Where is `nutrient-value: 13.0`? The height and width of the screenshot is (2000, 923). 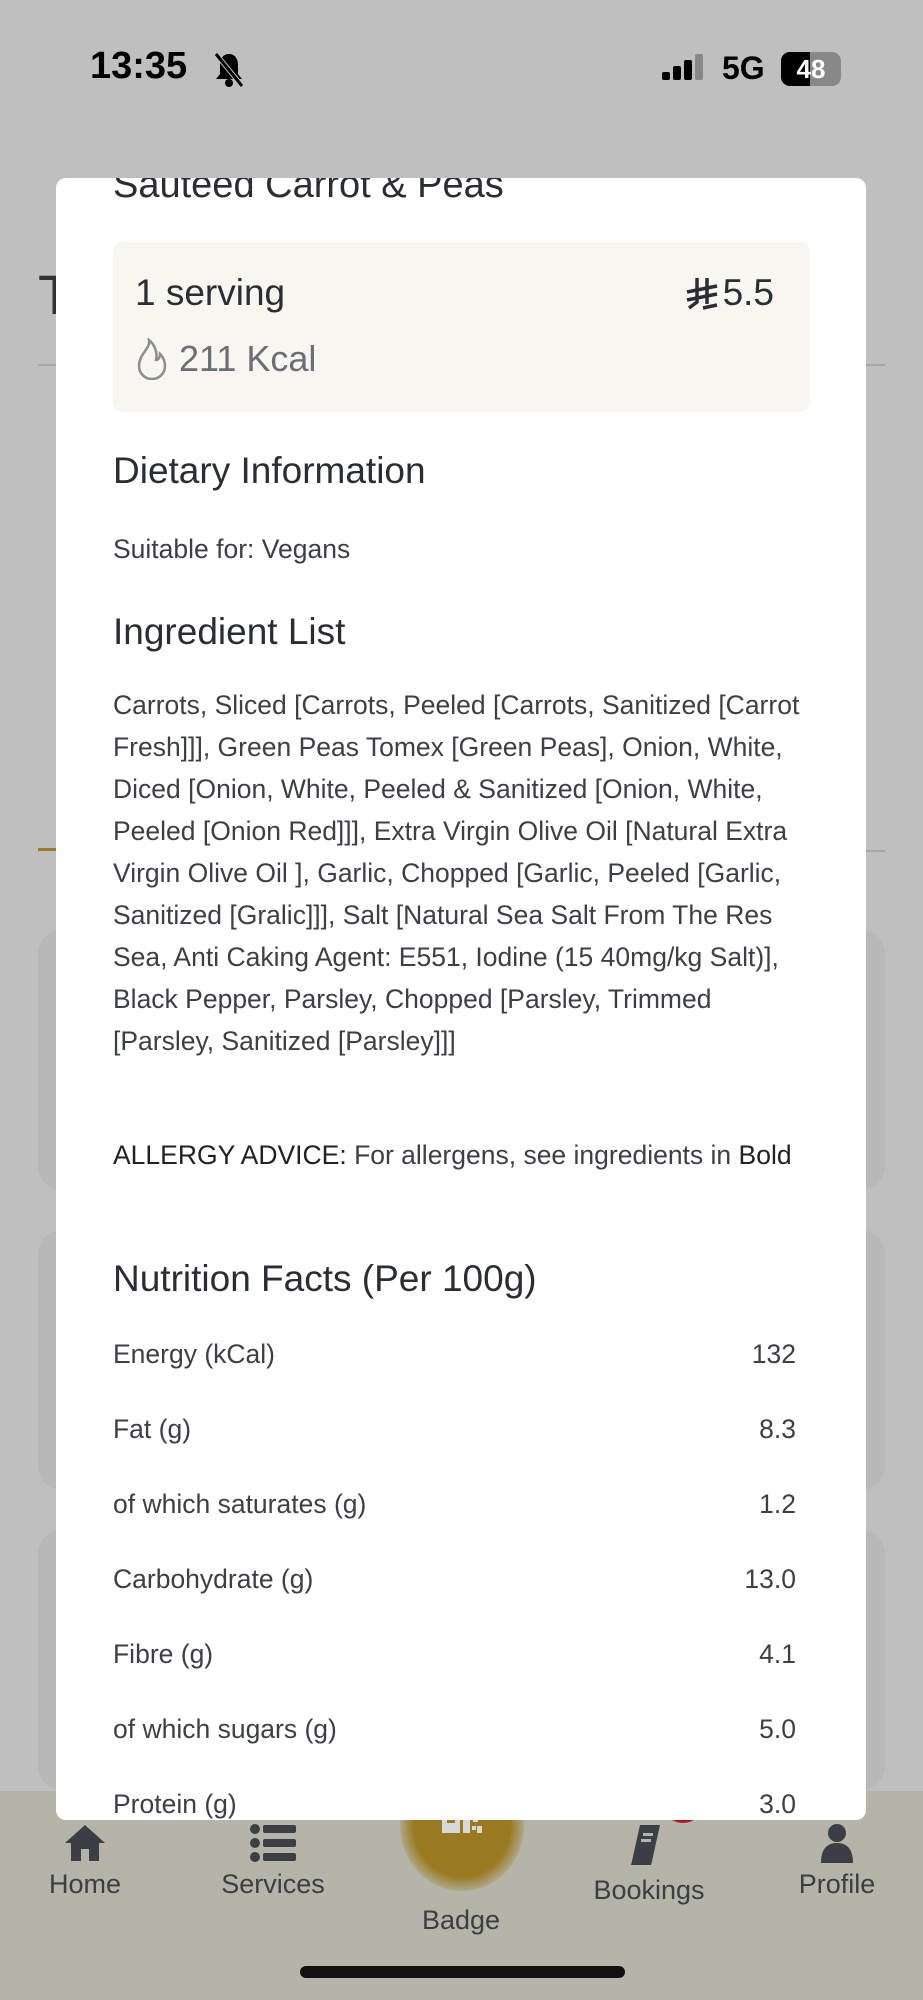
nutrient-value: 13.0 is located at coordinates (770, 1578).